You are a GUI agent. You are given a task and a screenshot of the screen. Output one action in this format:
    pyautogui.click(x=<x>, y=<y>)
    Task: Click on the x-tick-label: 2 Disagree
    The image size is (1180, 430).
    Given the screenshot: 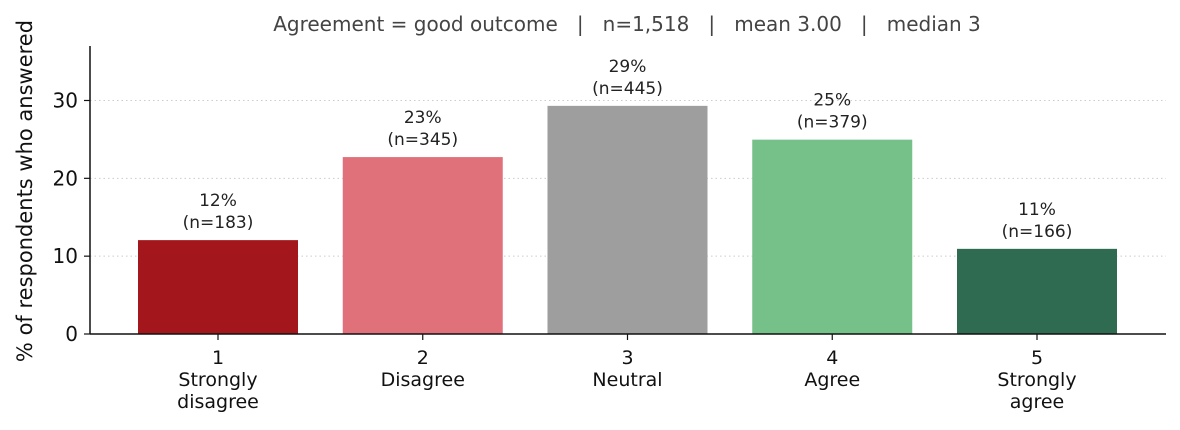 What is the action you would take?
    pyautogui.click(x=423, y=369)
    